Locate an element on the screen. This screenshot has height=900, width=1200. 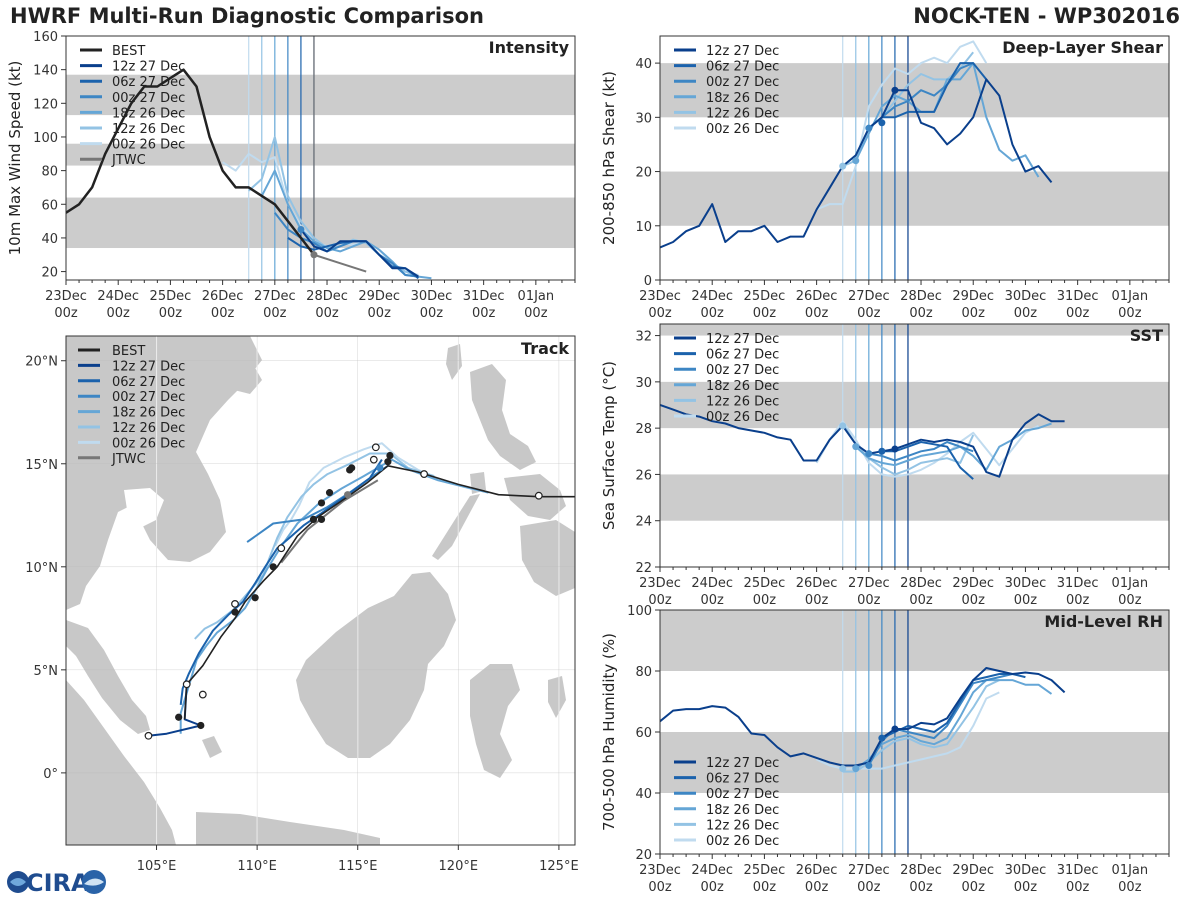
land-mindanao is located at coordinates (547, 558).